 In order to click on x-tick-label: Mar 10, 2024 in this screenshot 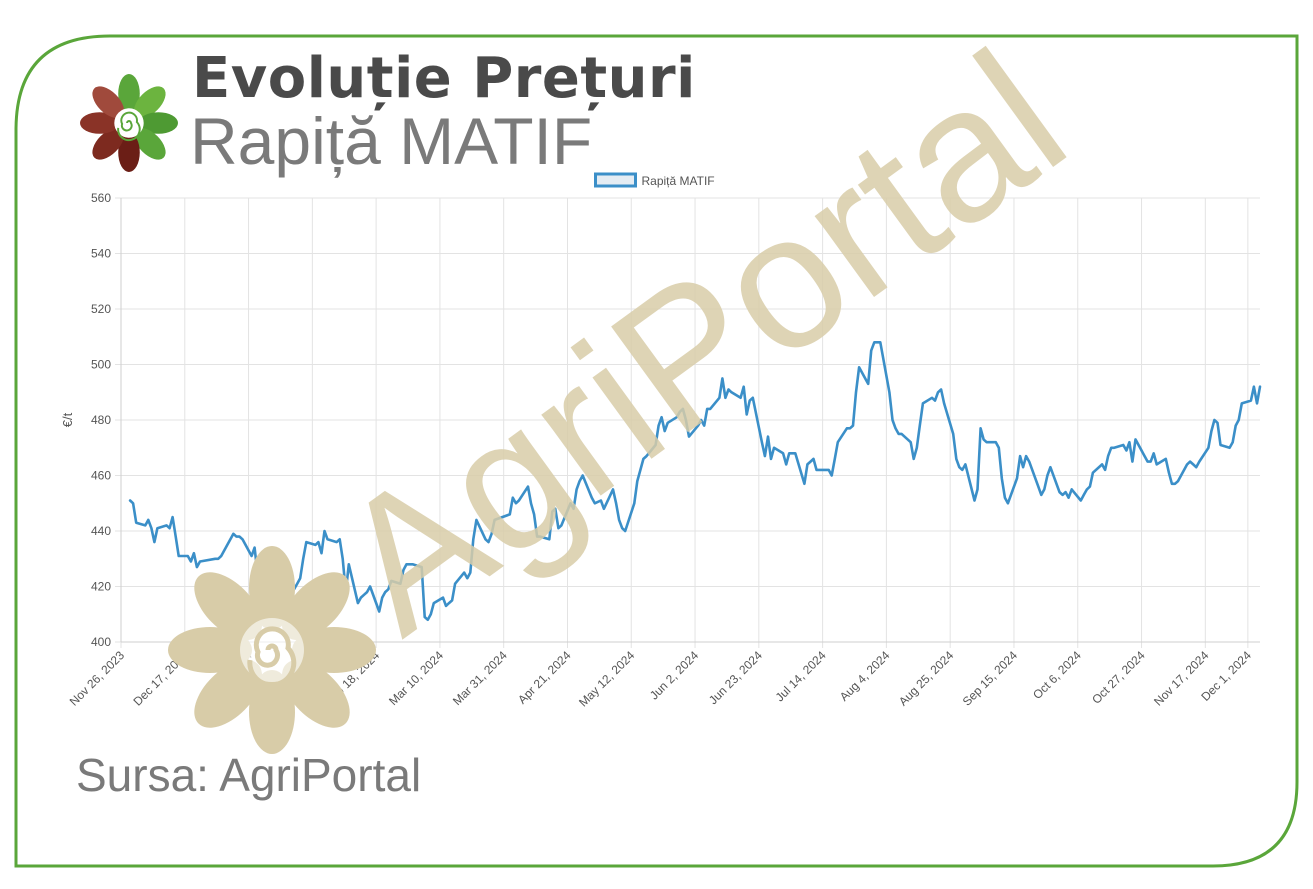, I will do `click(416, 678)`.